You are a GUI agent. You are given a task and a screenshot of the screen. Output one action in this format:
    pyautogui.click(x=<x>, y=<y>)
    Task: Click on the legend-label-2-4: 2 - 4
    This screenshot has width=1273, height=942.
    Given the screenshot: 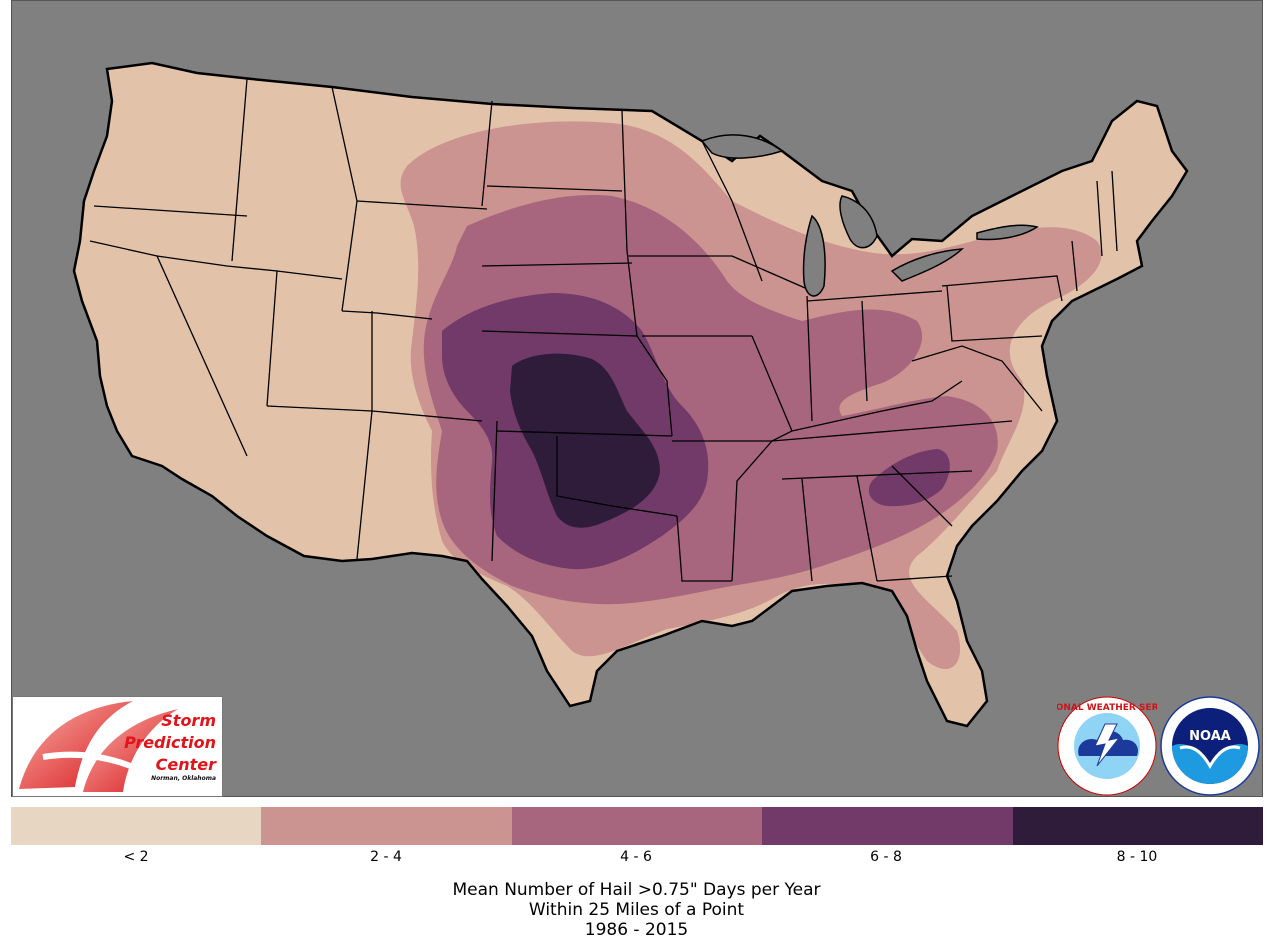 What is the action you would take?
    pyautogui.click(x=386, y=857)
    